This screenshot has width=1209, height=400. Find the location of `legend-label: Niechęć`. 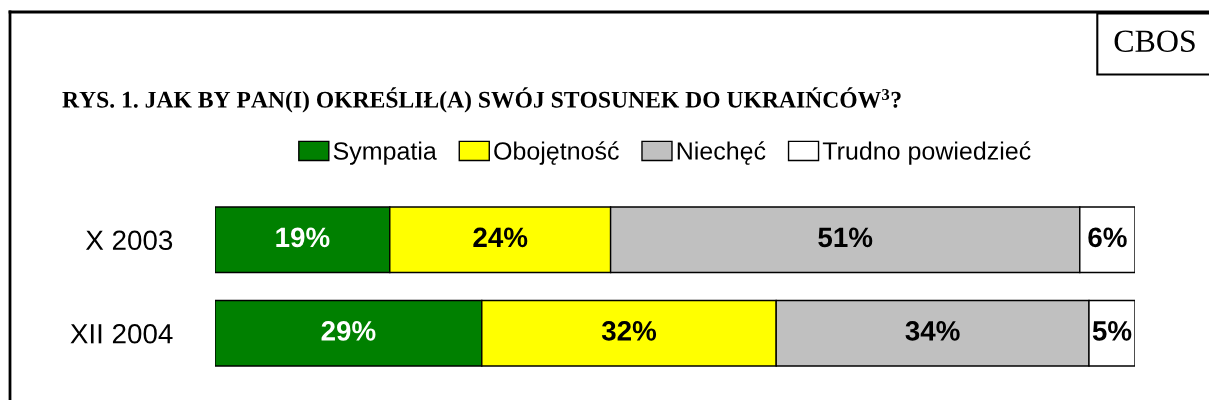

legend-label: Niechęć is located at coordinates (721, 153).